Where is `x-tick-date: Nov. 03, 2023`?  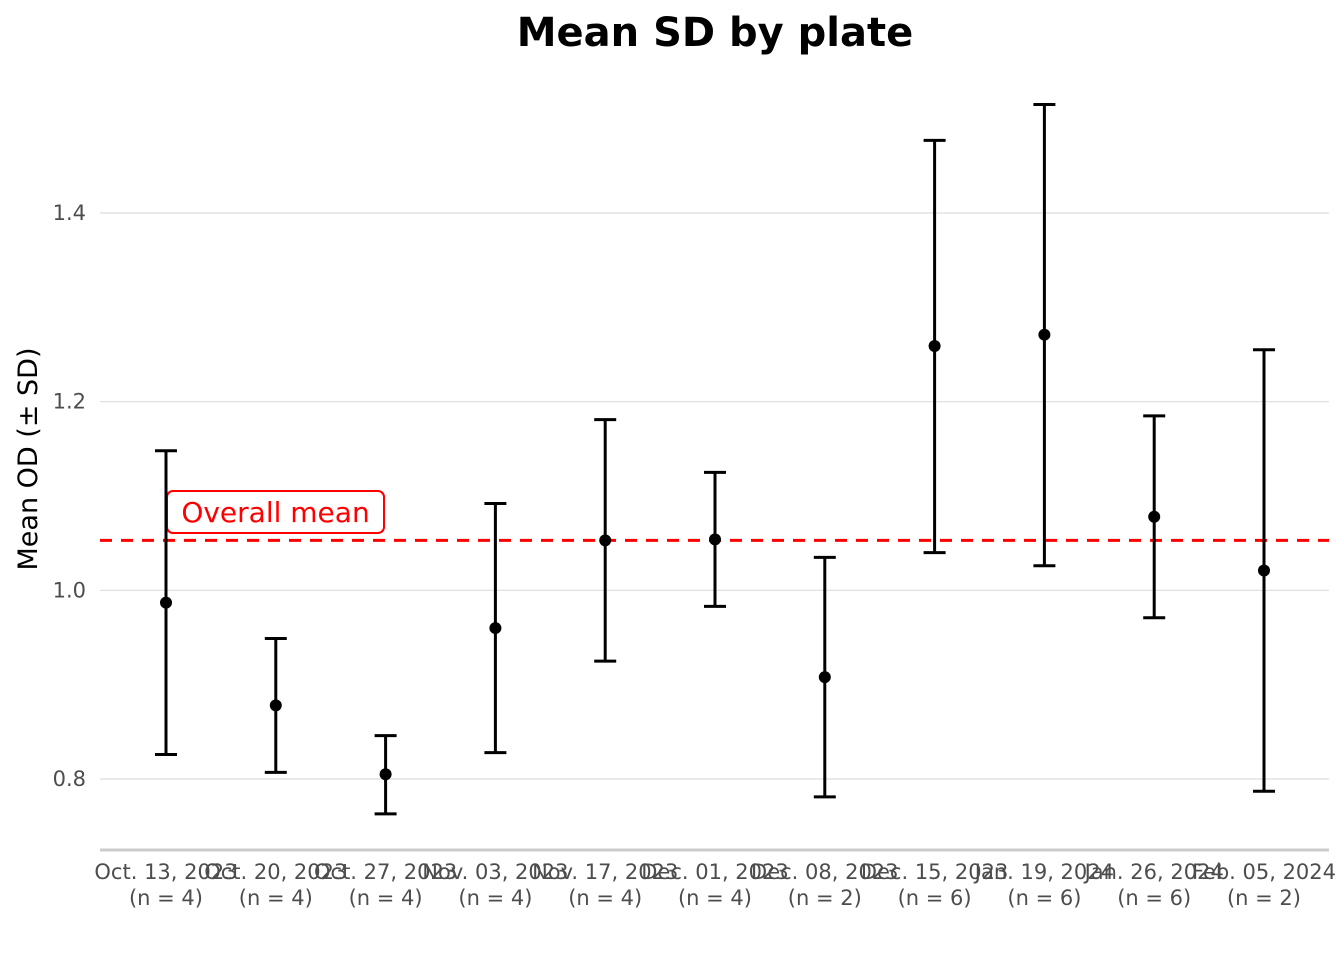
x-tick-date: Nov. 03, 2023 is located at coordinates (495, 872).